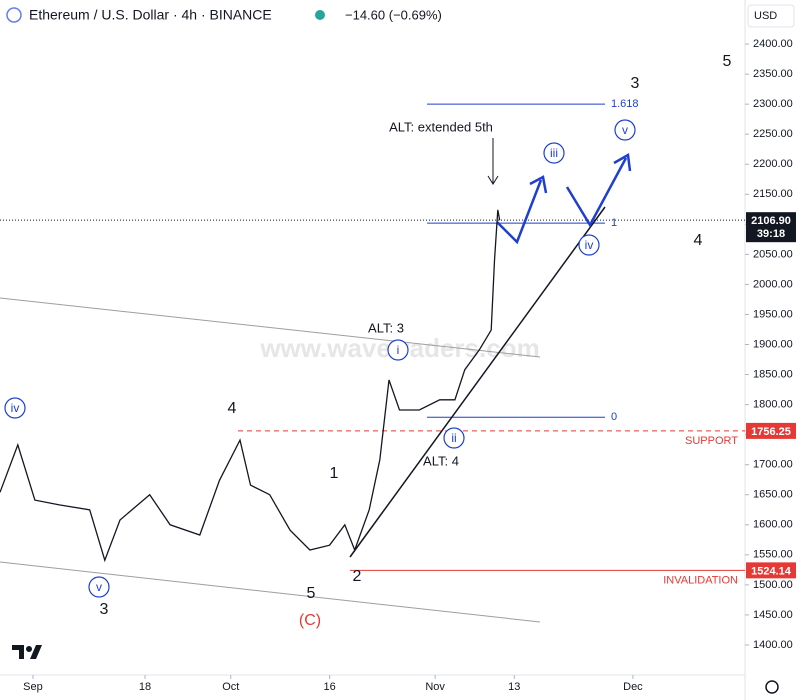  What do you see at coordinates (773, 134) in the screenshot?
I see `y-tick-label: 2250.00` at bounding box center [773, 134].